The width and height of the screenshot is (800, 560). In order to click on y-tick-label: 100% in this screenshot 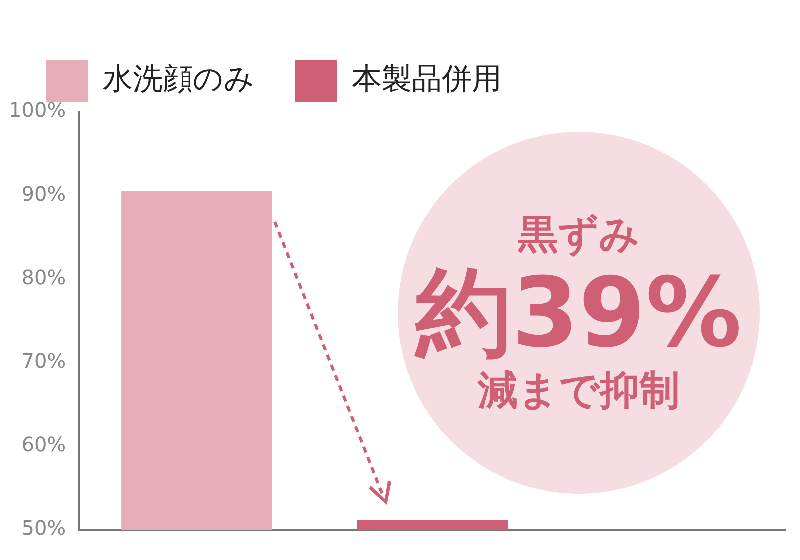, I will do `click(37, 110)`.